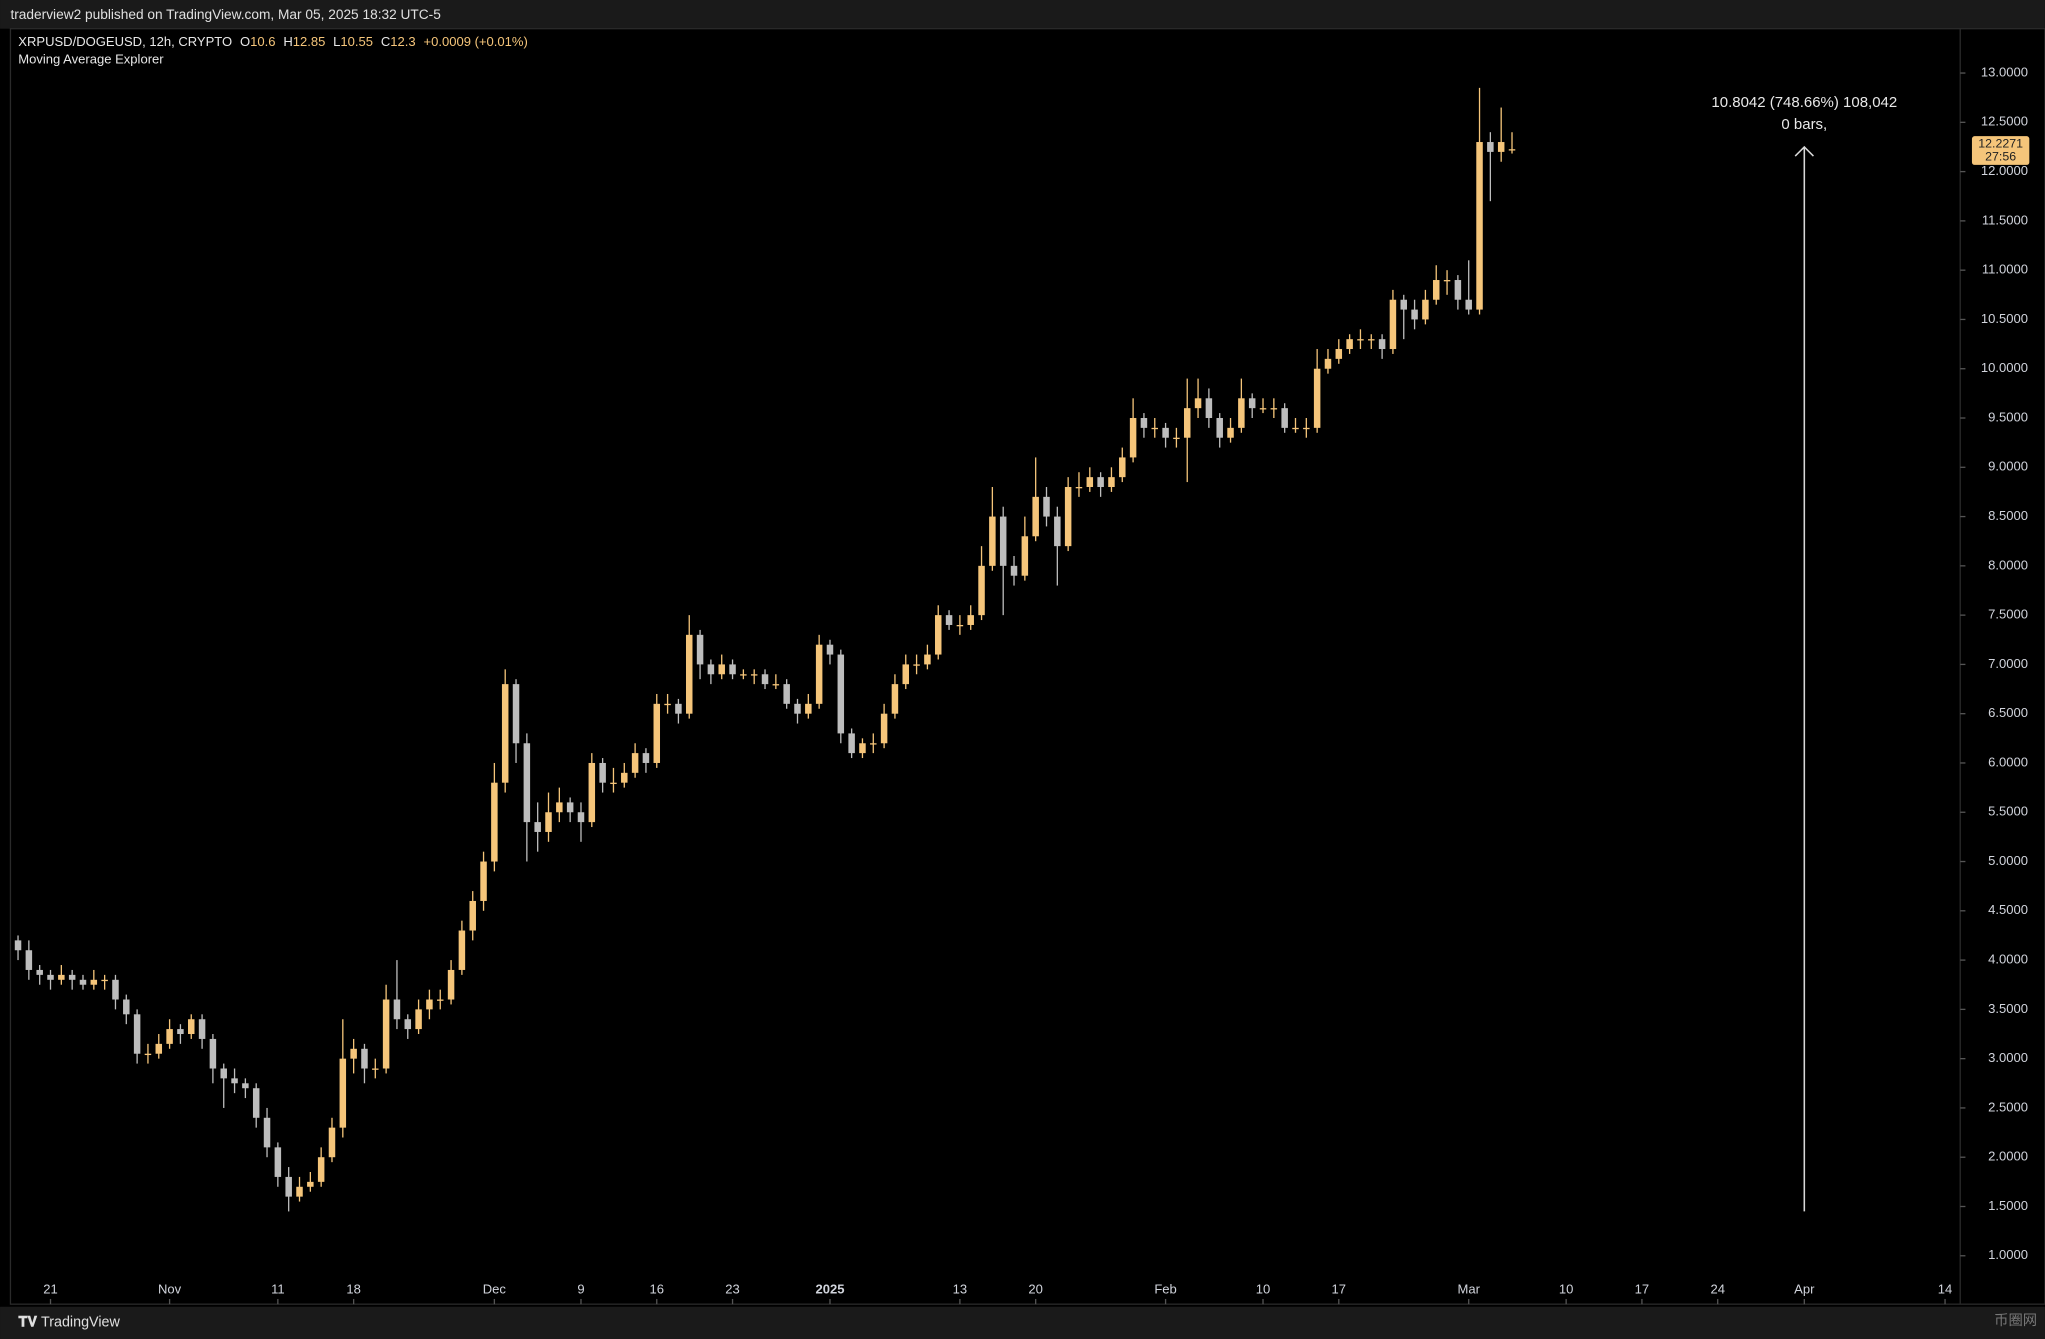 The image size is (2045, 1339). What do you see at coordinates (2005, 219) in the screenshot?
I see `y-tick-label: 11.5000` at bounding box center [2005, 219].